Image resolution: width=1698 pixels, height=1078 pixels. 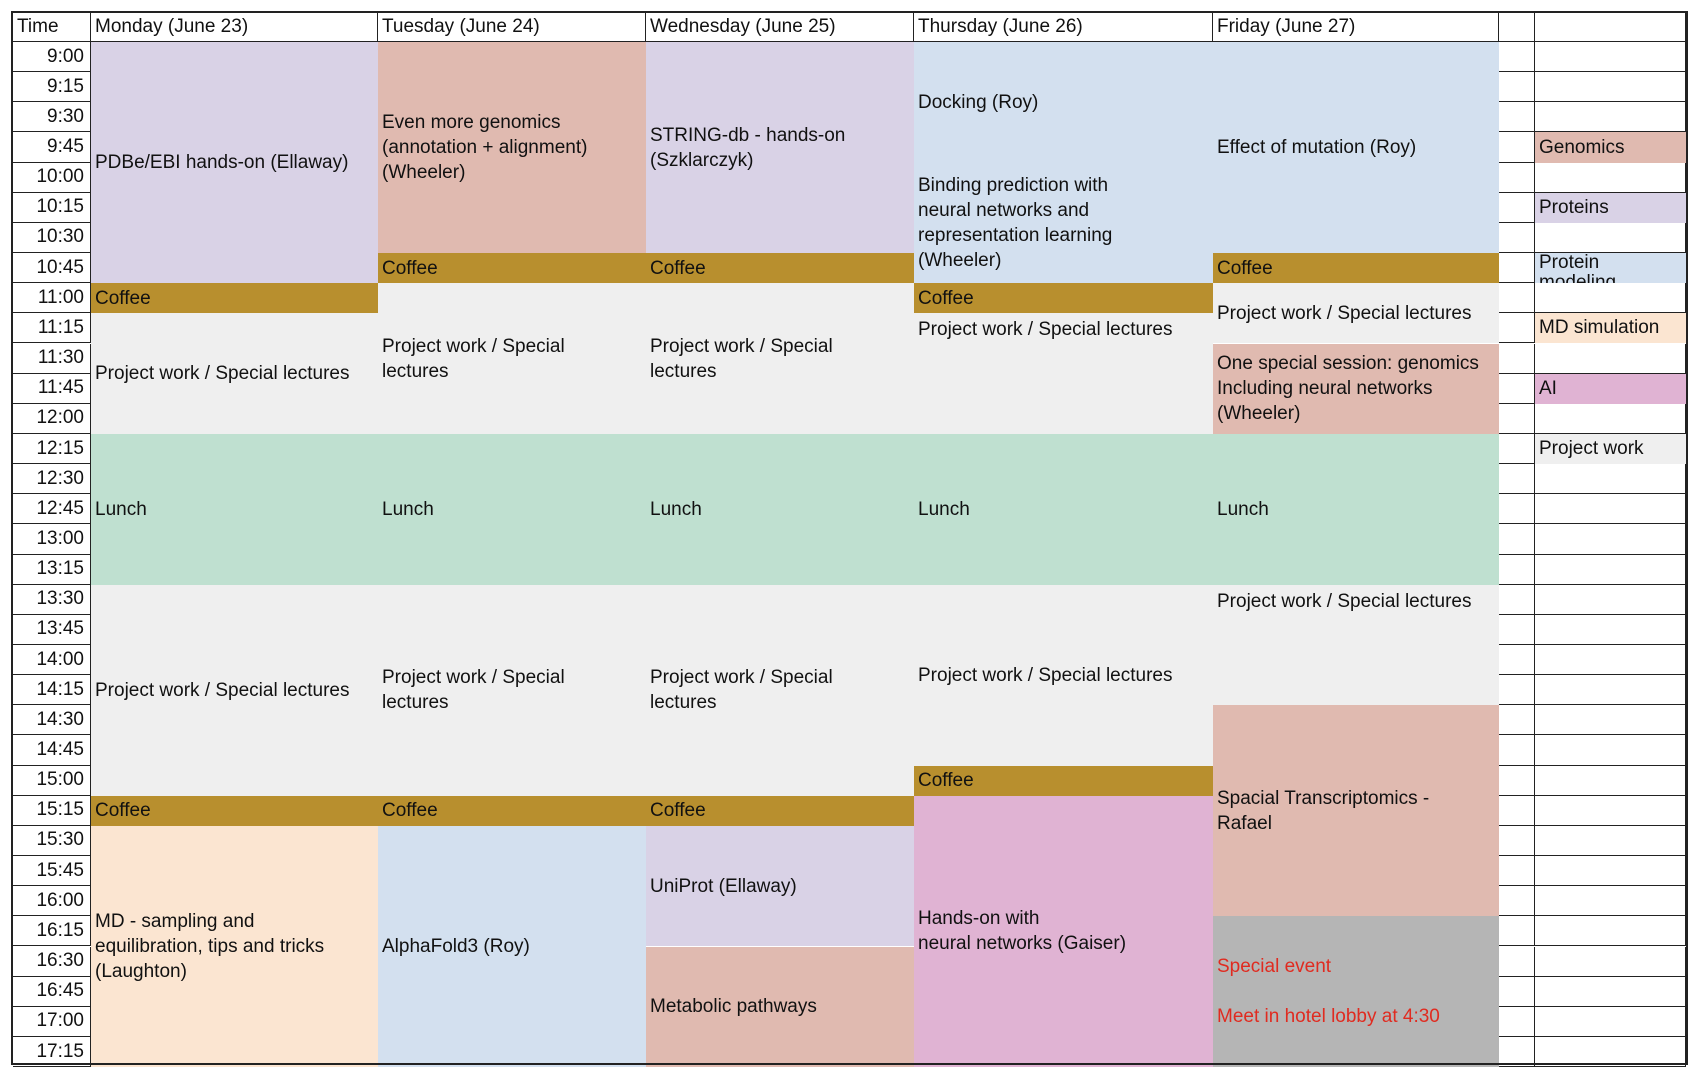 I want to click on time-label: 15:30, so click(x=52, y=841).